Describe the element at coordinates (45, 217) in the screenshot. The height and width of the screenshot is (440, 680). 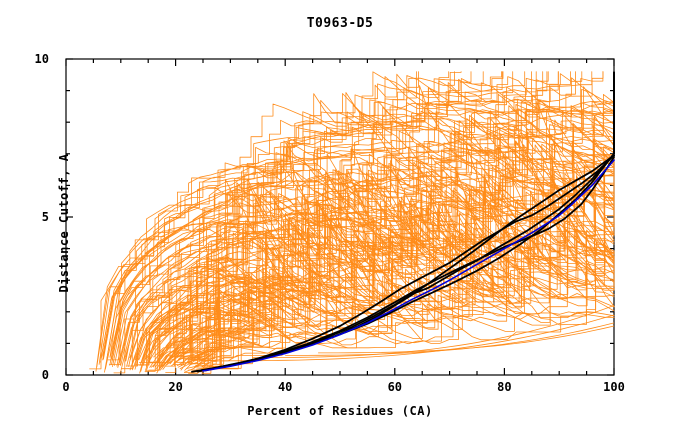
I see `y-tick-label: 5` at that location.